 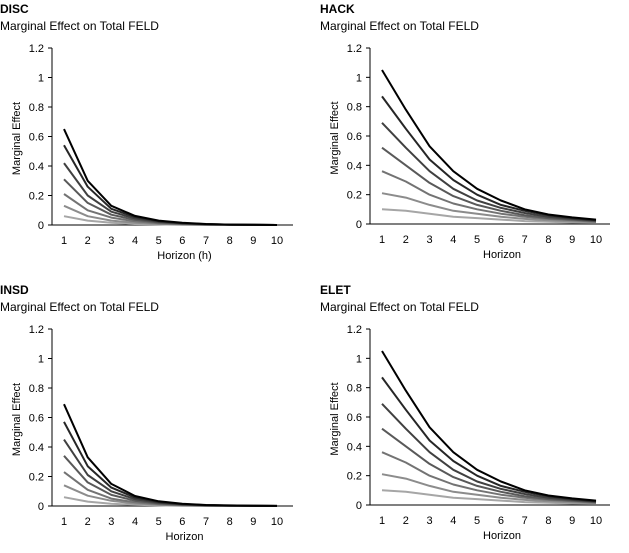 I want to click on panel-code: INSD, so click(x=14, y=290).